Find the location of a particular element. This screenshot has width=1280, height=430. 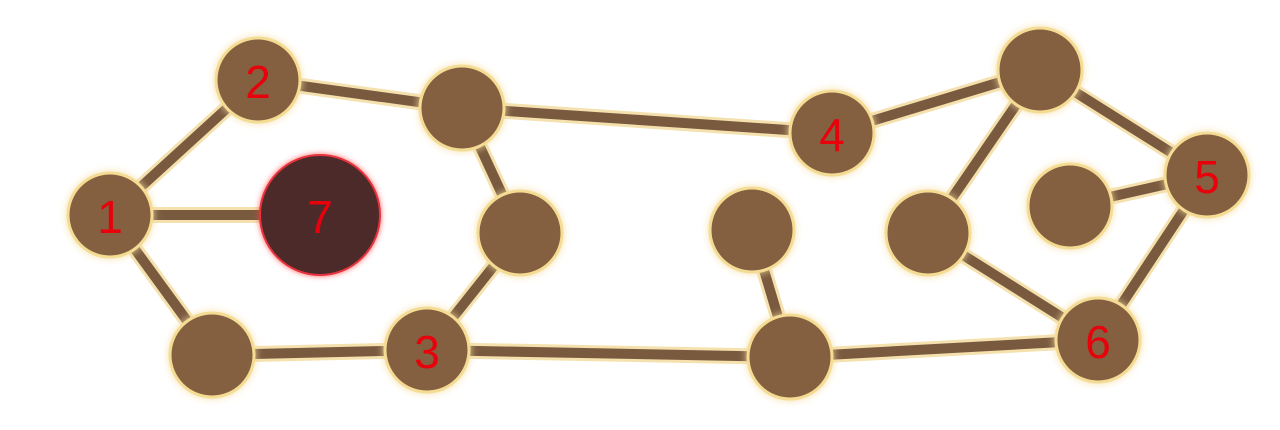

node-f is located at coordinates (1040, 70).